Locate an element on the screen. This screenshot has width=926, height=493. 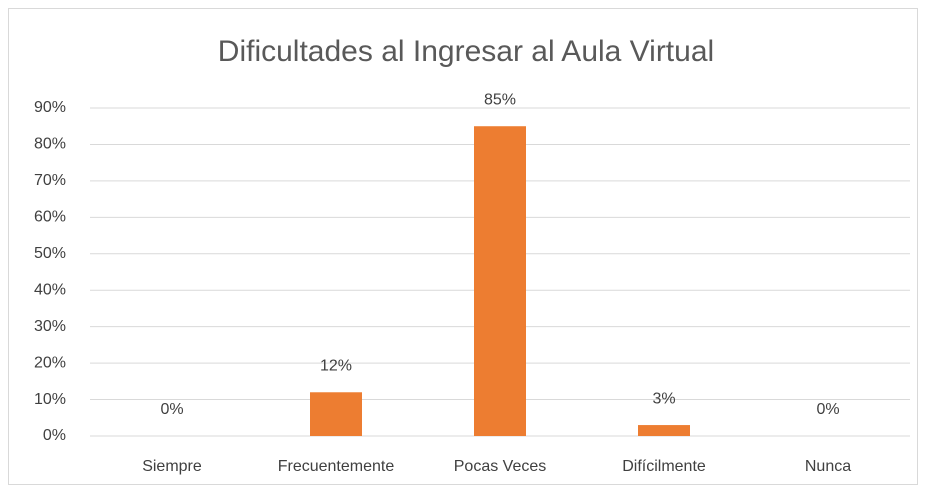
data-label: 3% is located at coordinates (663, 398).